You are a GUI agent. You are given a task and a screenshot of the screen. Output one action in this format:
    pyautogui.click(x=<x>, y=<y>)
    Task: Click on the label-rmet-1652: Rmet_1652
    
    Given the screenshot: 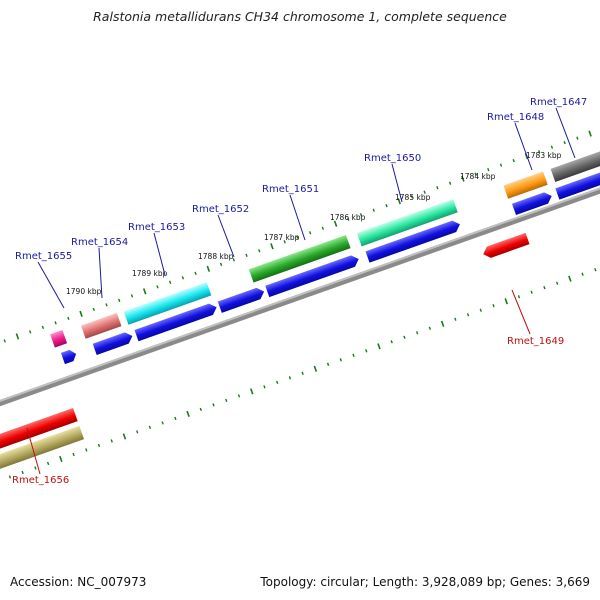 What is the action you would take?
    pyautogui.click(x=220, y=209)
    